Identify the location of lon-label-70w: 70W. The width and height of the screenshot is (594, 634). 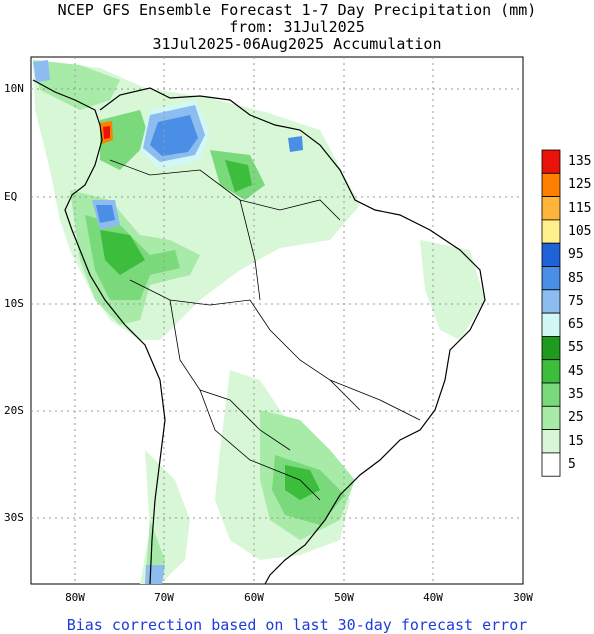
(164, 597).